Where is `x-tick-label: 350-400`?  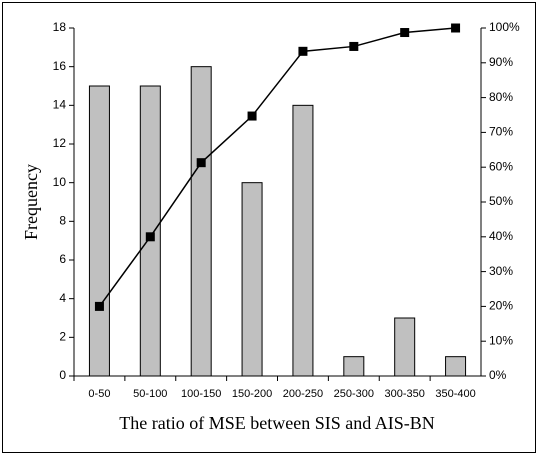
x-tick-label: 350-400 is located at coordinates (455, 394).